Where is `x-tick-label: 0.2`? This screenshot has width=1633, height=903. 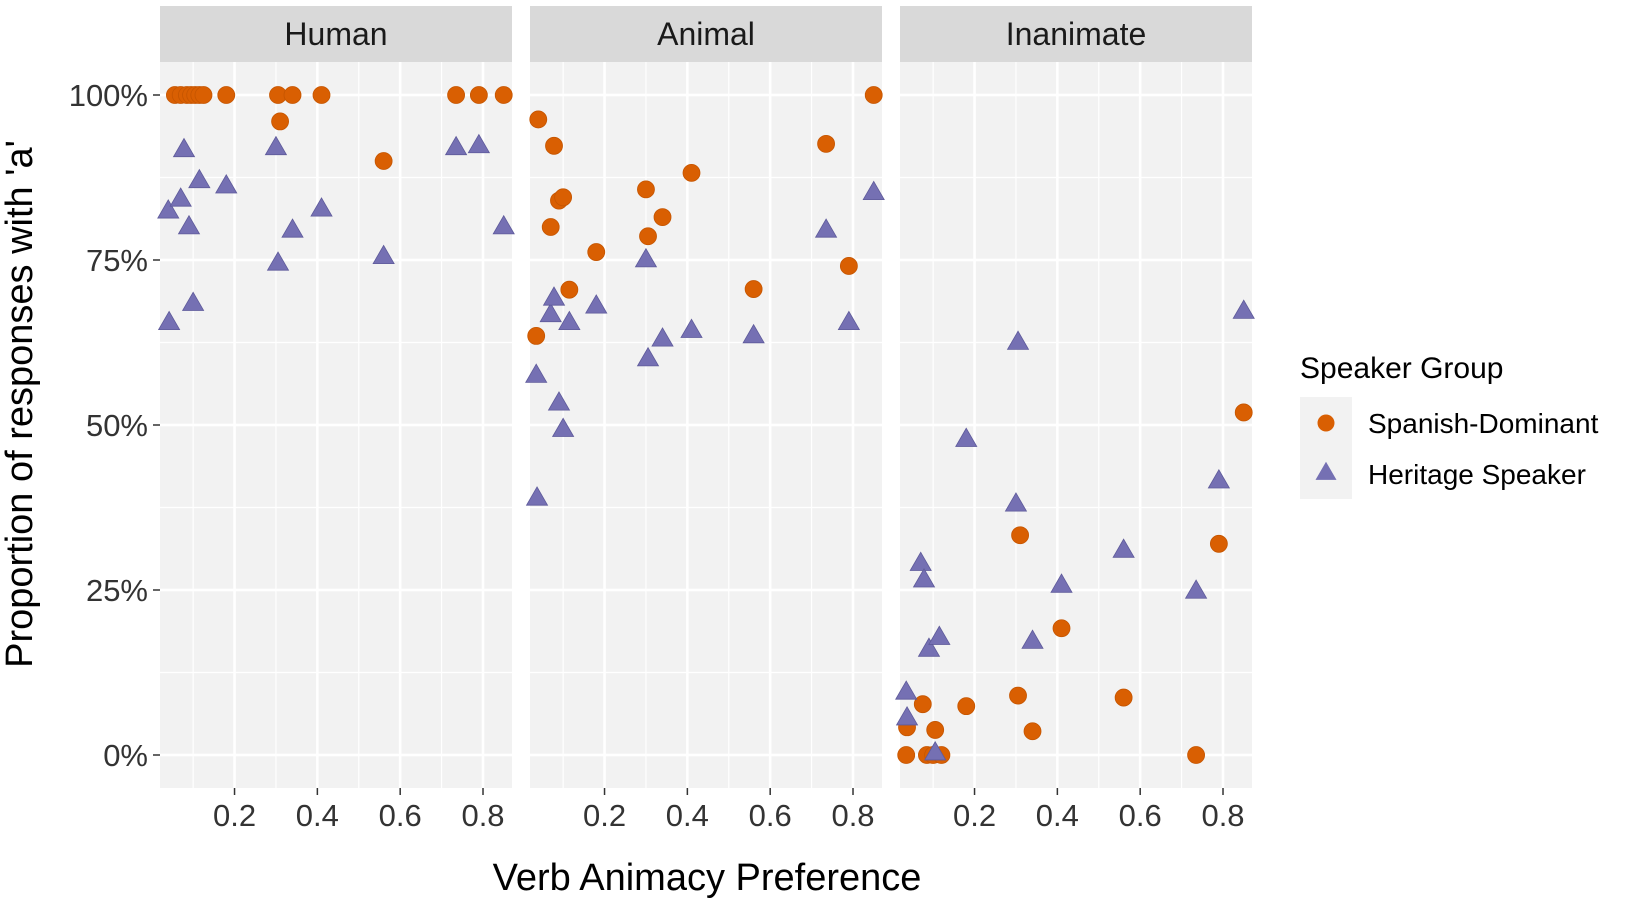
x-tick-label: 0.2 is located at coordinates (604, 815).